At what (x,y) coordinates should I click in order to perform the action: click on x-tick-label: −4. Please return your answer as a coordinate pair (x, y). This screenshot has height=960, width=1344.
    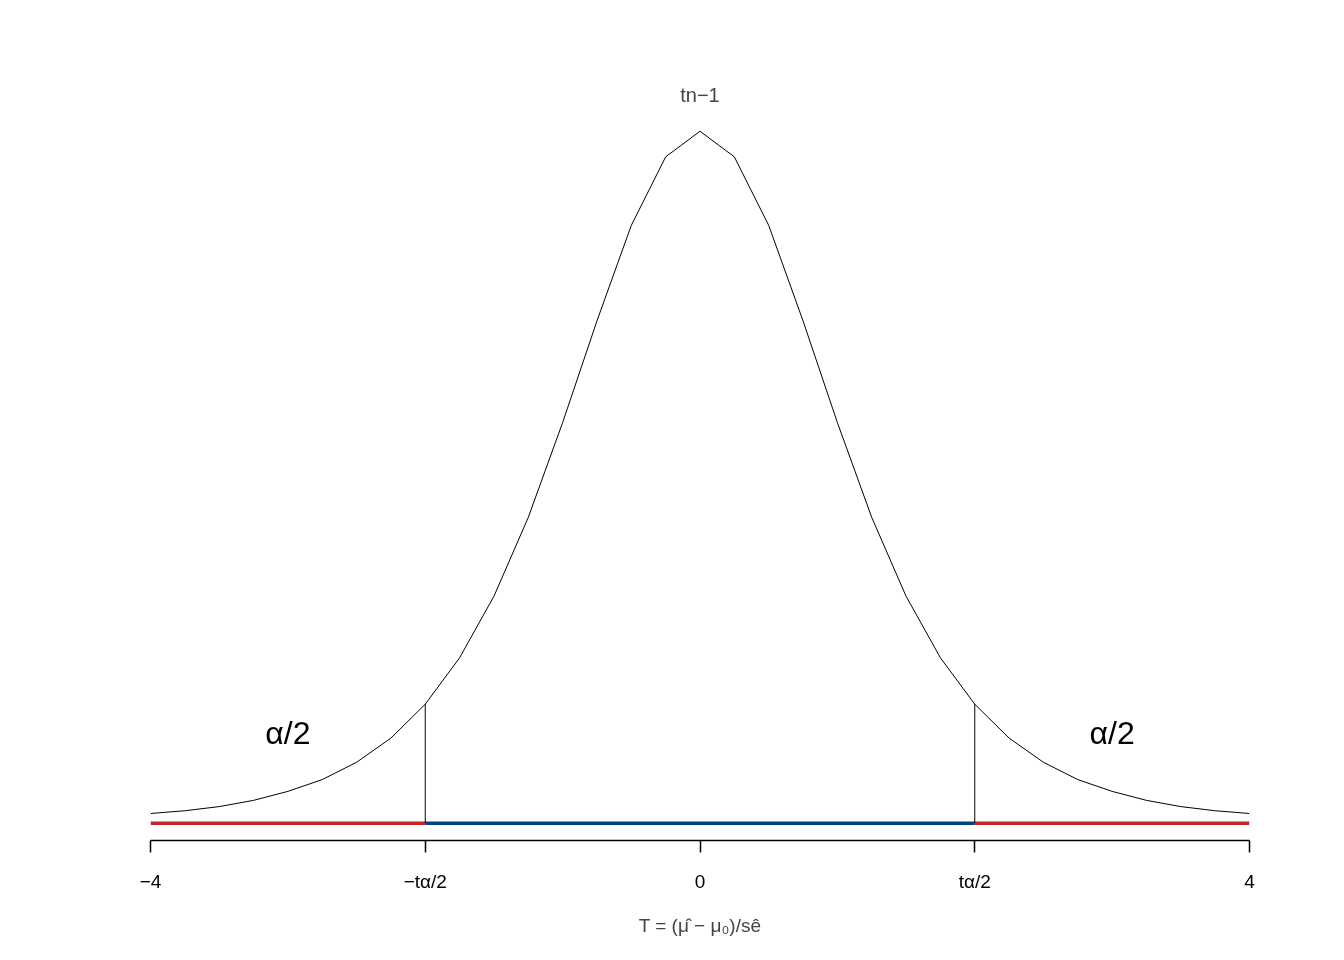
    Looking at the image, I should click on (150, 881).